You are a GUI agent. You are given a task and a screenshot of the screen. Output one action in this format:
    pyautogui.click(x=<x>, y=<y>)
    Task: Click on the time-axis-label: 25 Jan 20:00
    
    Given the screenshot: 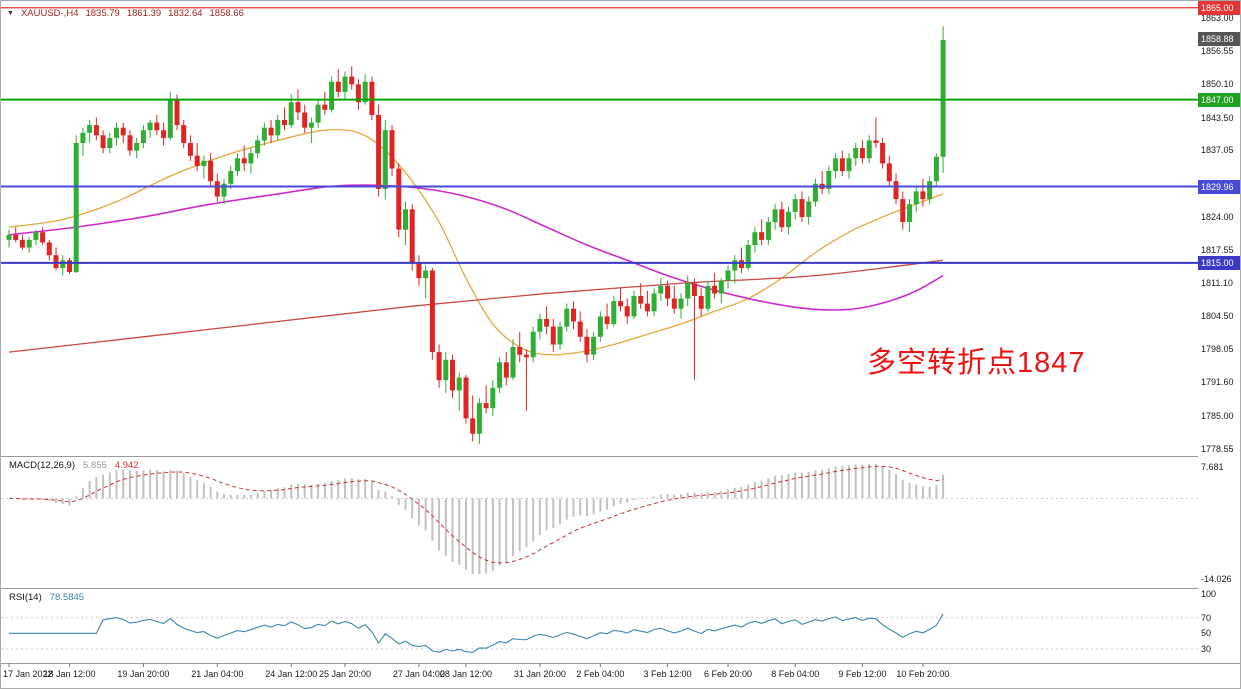 What is the action you would take?
    pyautogui.click(x=345, y=674)
    